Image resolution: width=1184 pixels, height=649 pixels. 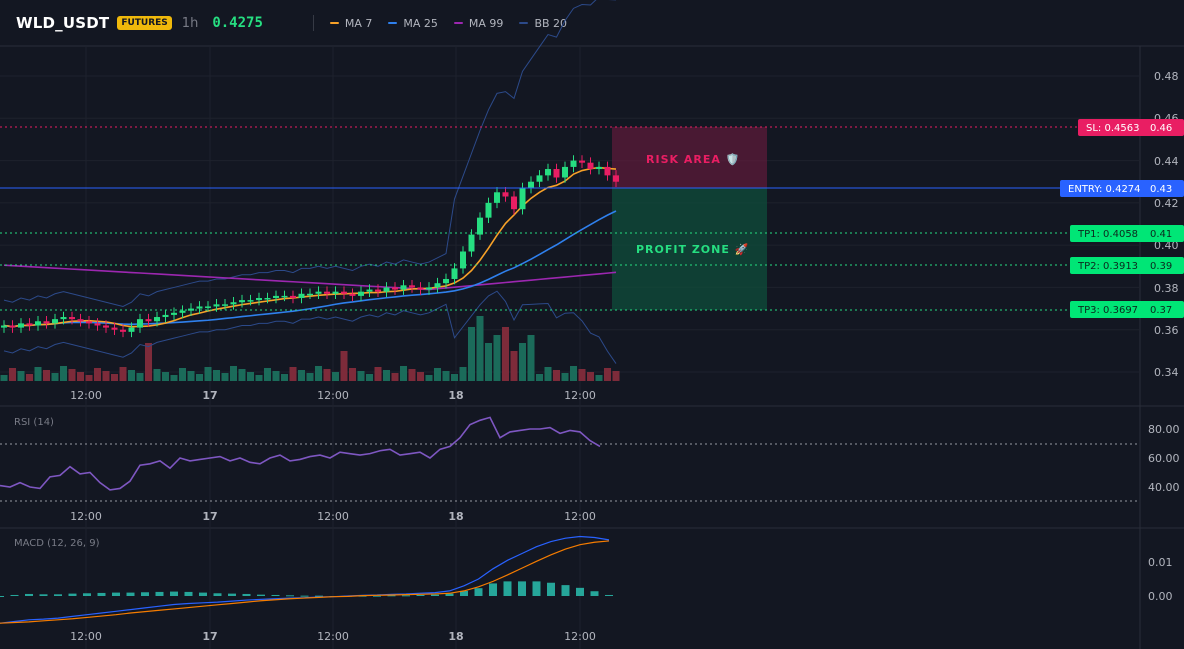 What do you see at coordinates (310, 327) in the screenshot?
I see `bb-lower-band` at bounding box center [310, 327].